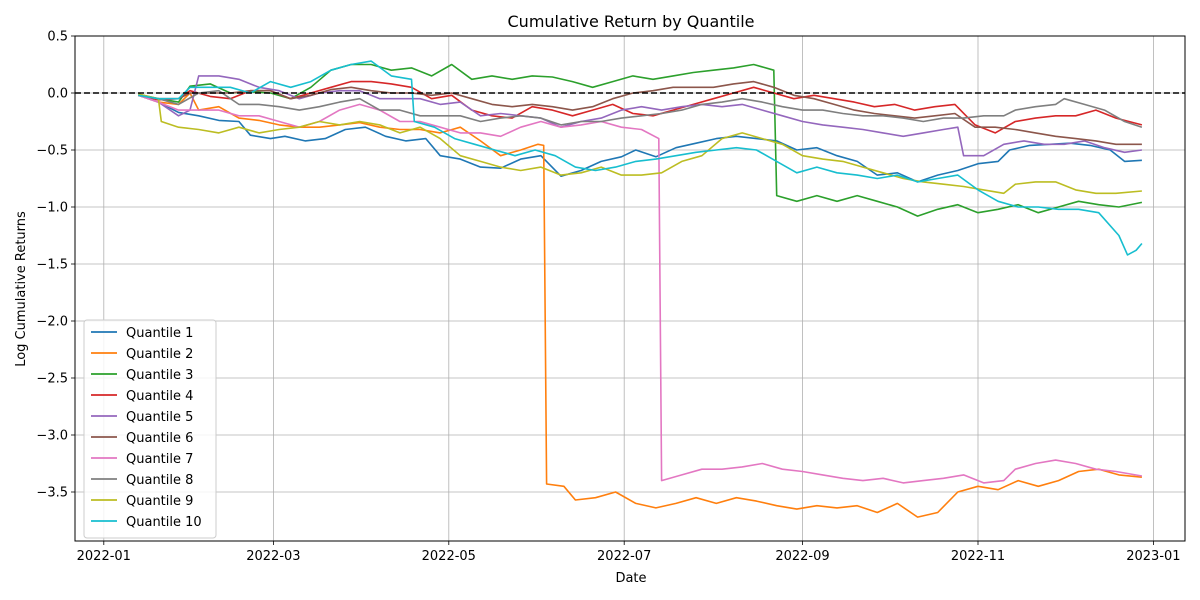 The width and height of the screenshot is (1200, 600). What do you see at coordinates (159, 438) in the screenshot?
I see `legend-label: Quantile 6` at bounding box center [159, 438].